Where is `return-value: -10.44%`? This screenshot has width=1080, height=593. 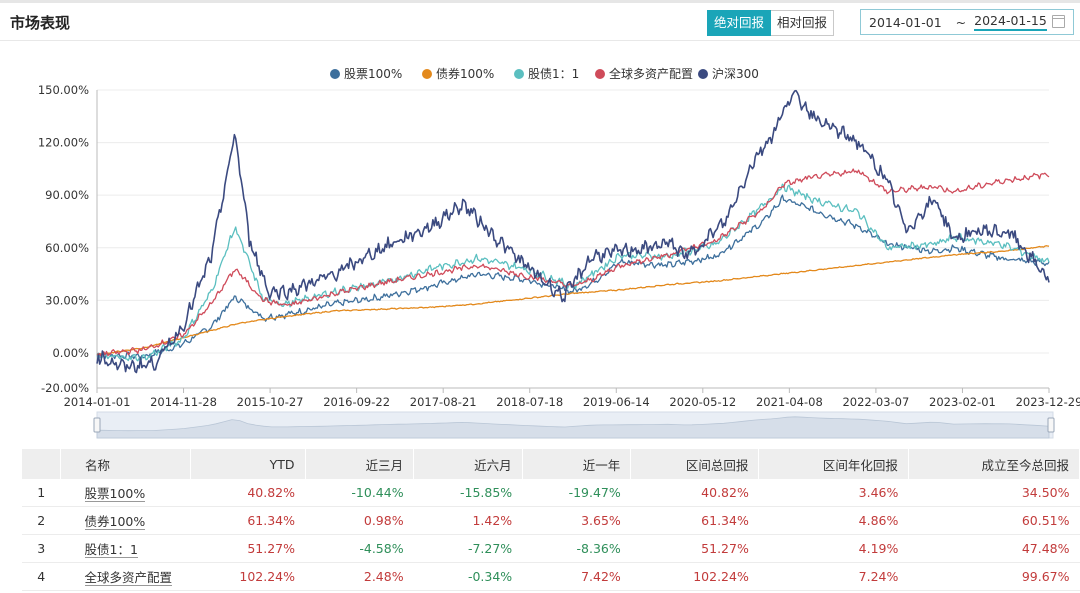
return-value: -10.44% is located at coordinates (359, 493).